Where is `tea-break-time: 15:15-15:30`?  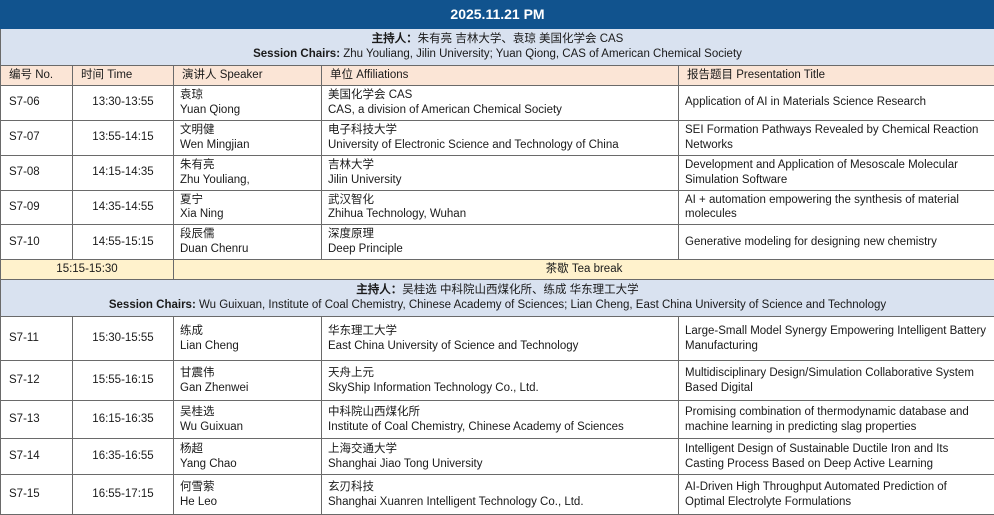
tea-break-time: 15:15-15:30 is located at coordinates (87, 270).